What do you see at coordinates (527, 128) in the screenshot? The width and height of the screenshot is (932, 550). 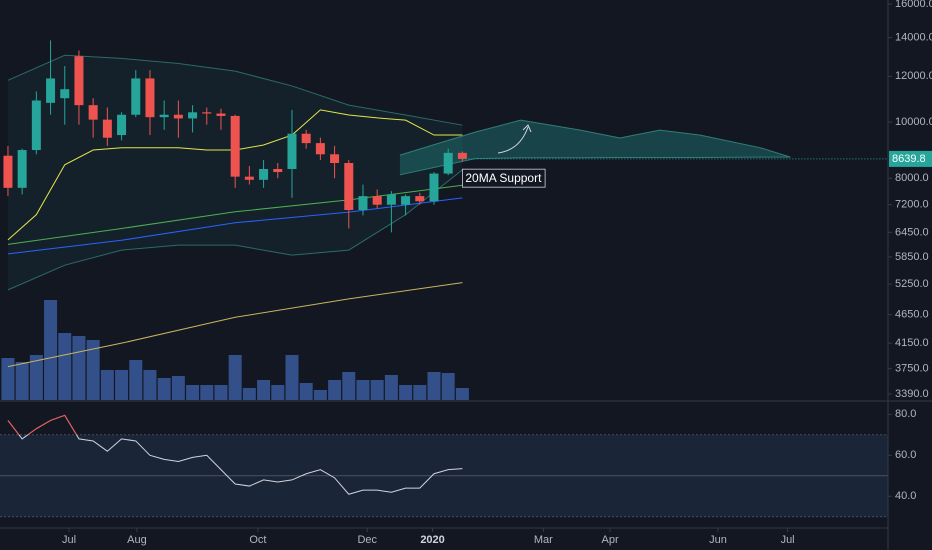 I see `annotation-arrowhead` at bounding box center [527, 128].